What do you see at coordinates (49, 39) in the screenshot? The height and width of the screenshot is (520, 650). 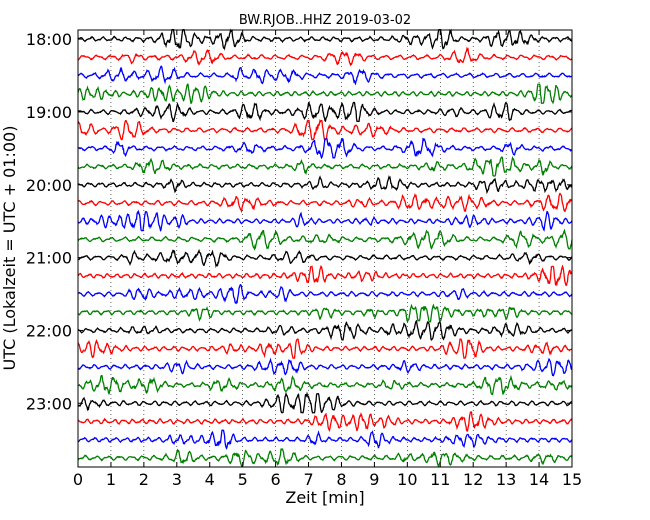 I see `y-tick-label: 18:00` at bounding box center [49, 39].